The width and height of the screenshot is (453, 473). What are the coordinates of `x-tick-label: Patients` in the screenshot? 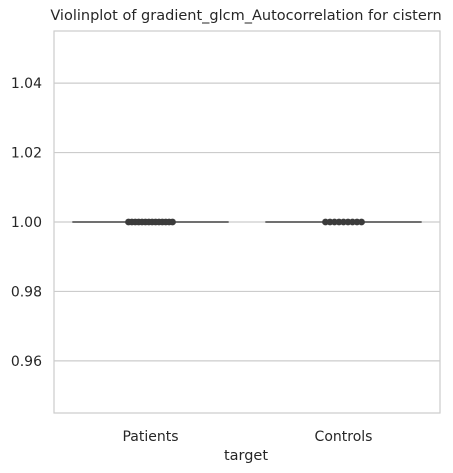 It's located at (150, 437).